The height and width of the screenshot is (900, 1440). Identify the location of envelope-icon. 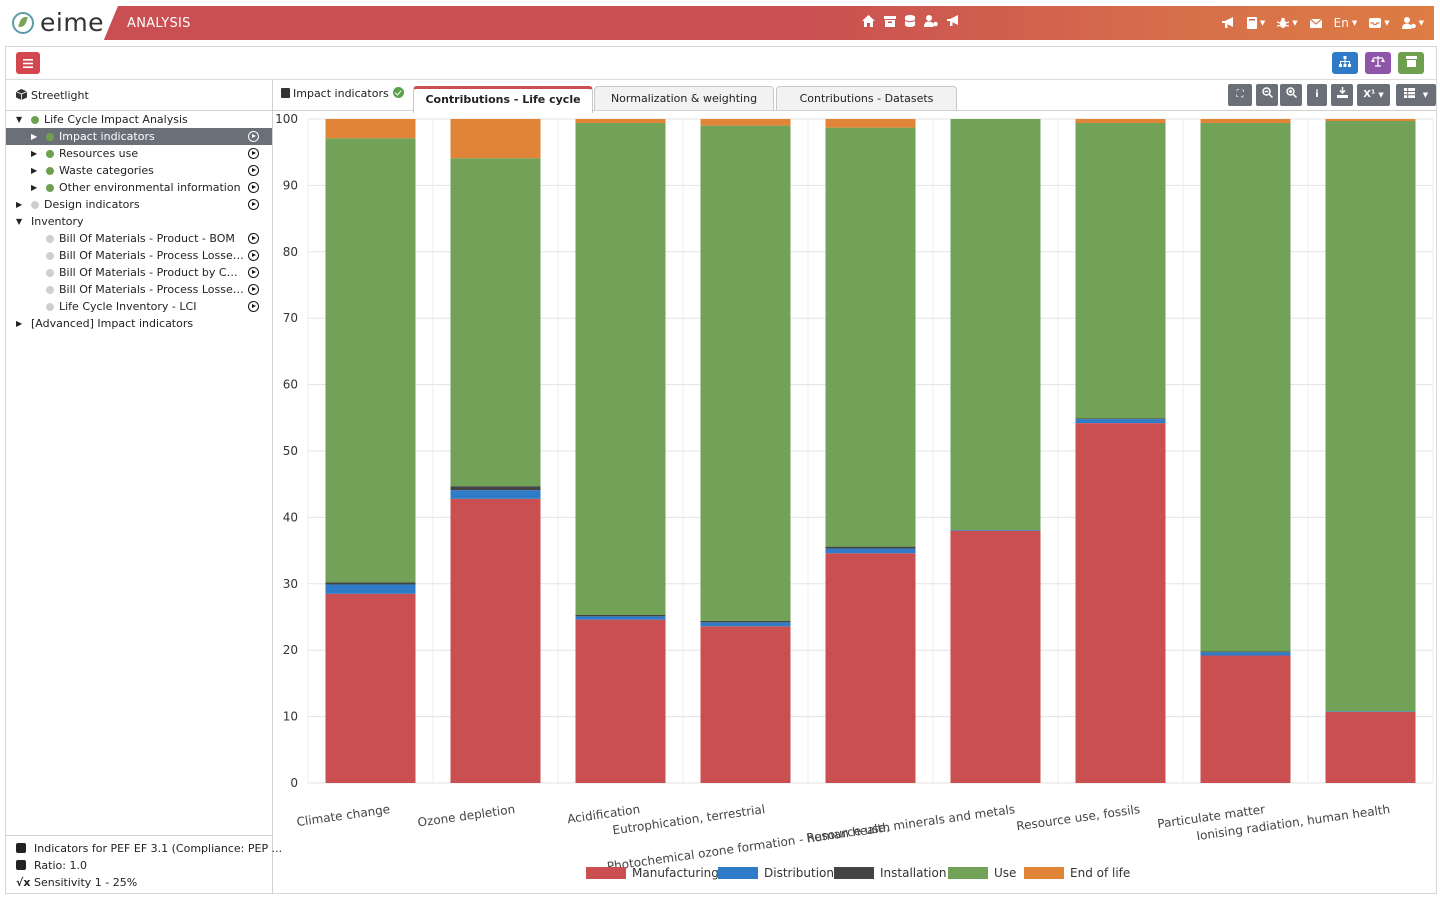
(1315, 23).